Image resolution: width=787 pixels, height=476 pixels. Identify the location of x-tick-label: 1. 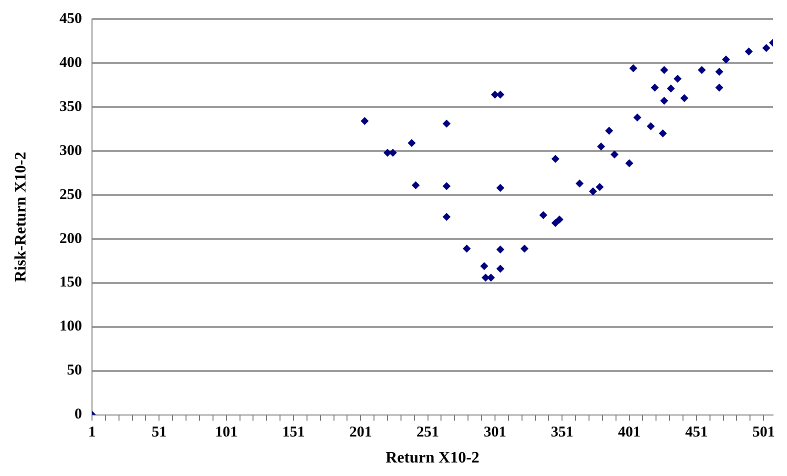
(92, 432).